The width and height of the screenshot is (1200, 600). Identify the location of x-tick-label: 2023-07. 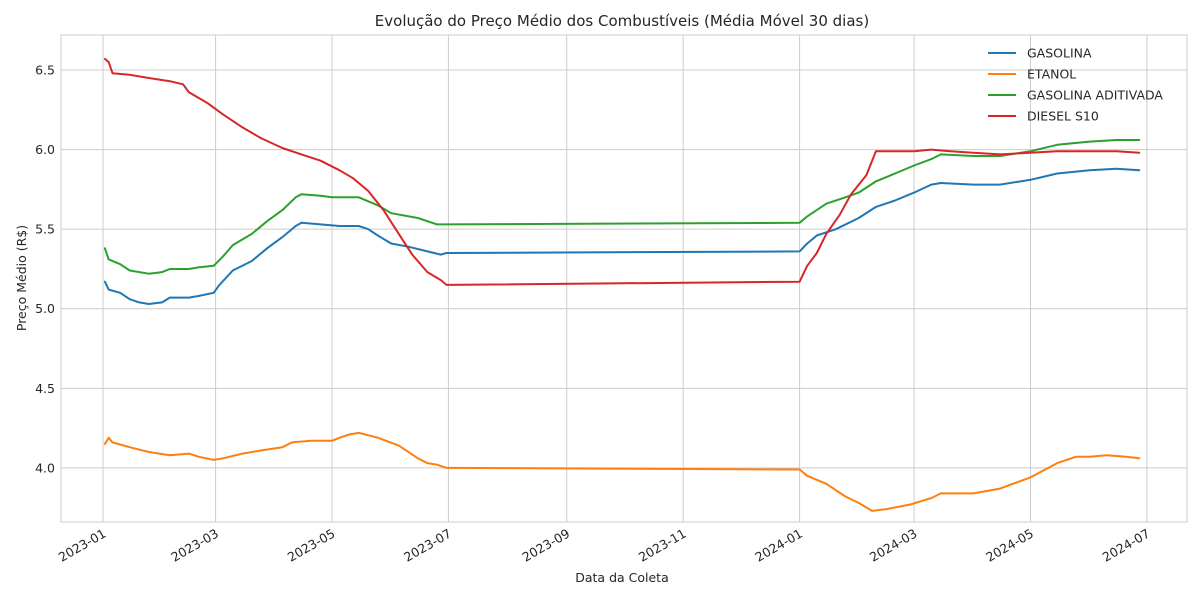
(427, 545).